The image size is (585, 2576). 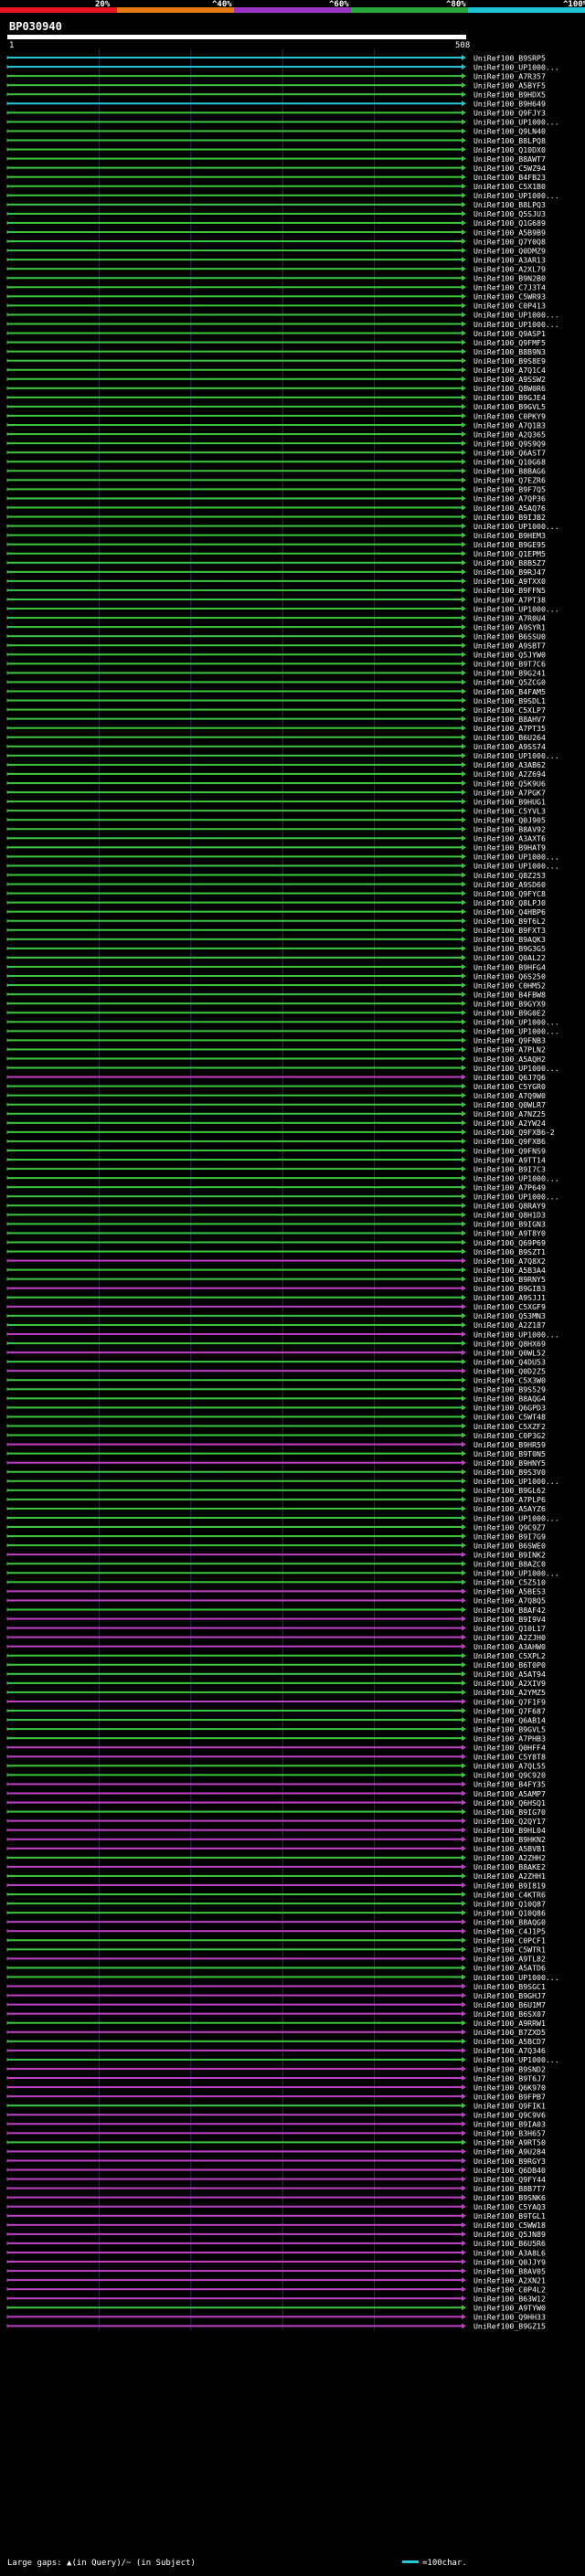 What do you see at coordinates (510, 462) in the screenshot?
I see `hit-label: UniRef100_Q10G68` at bounding box center [510, 462].